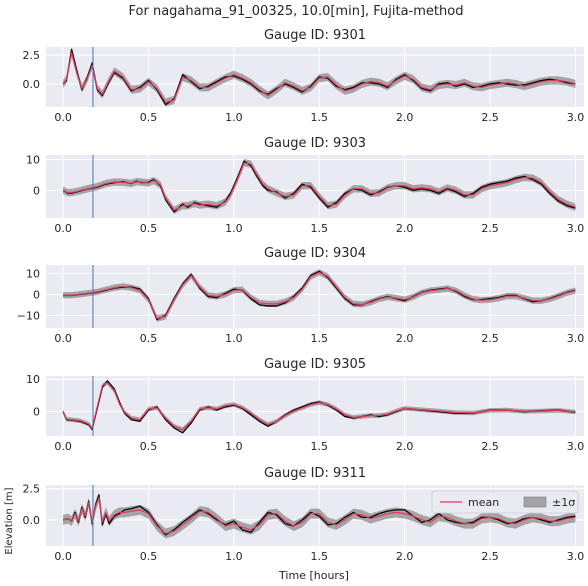 The height and width of the screenshot is (586, 588). Describe the element at coordinates (315, 35) in the screenshot. I see `subplot-title: Gauge ID: 9301` at that location.